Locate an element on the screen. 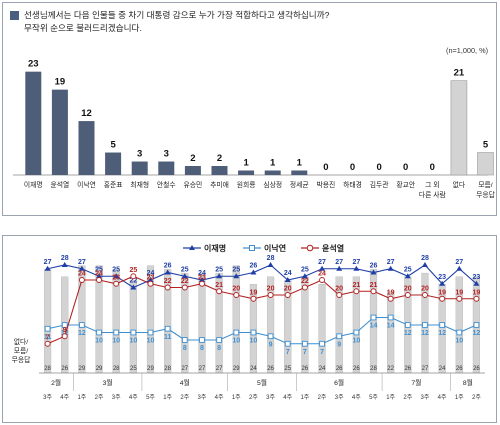 Image resolution: width=500 pixels, height=425 pixels. bar-category-label: 최재형 is located at coordinates (139, 184).